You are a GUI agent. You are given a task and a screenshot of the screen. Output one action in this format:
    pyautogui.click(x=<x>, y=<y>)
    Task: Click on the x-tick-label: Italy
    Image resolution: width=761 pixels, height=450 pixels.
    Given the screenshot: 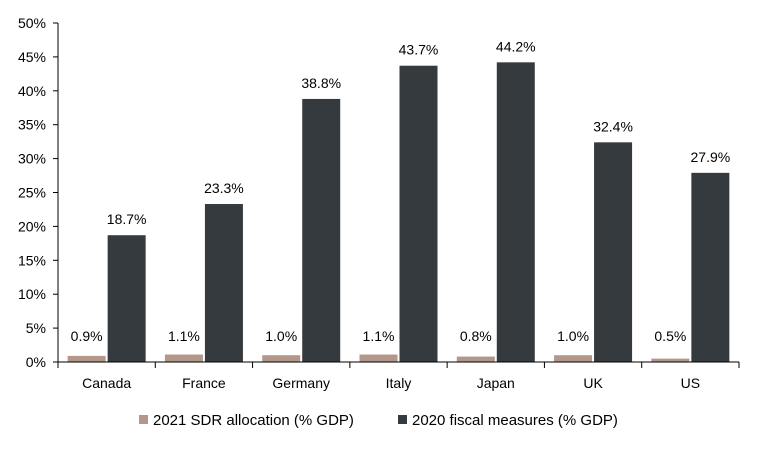 What is the action you would take?
    pyautogui.click(x=399, y=383)
    